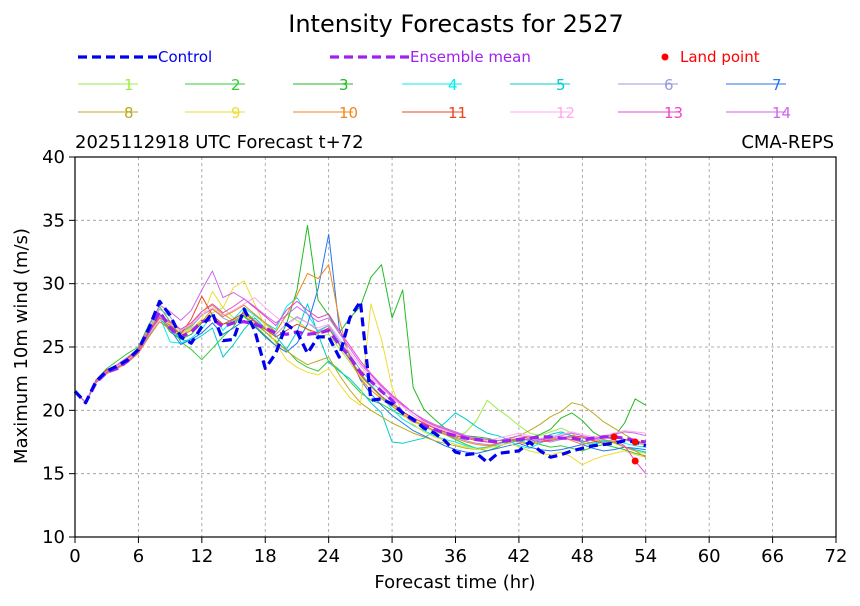 Image resolution: width=860 pixels, height=606 pixels. I want to click on legend-member-label-5: 5, so click(561, 85).